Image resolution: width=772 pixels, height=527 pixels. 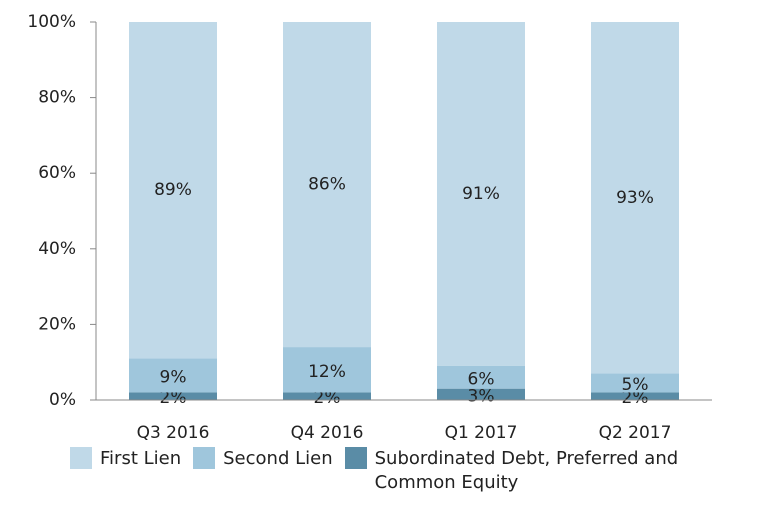 I want to click on legend-item: Second Lien, so click(x=263, y=459).